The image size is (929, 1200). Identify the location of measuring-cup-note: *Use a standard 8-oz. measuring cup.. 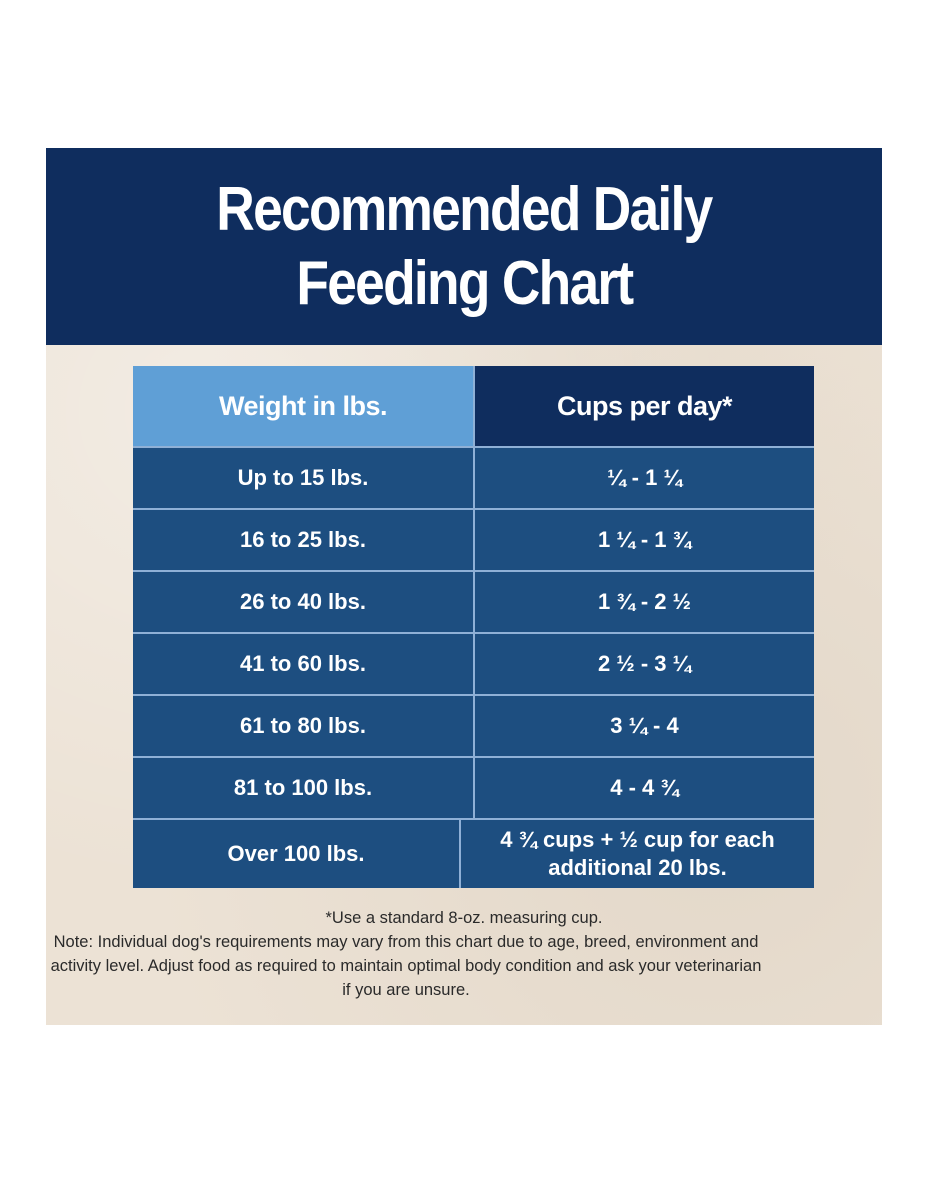
(464, 918).